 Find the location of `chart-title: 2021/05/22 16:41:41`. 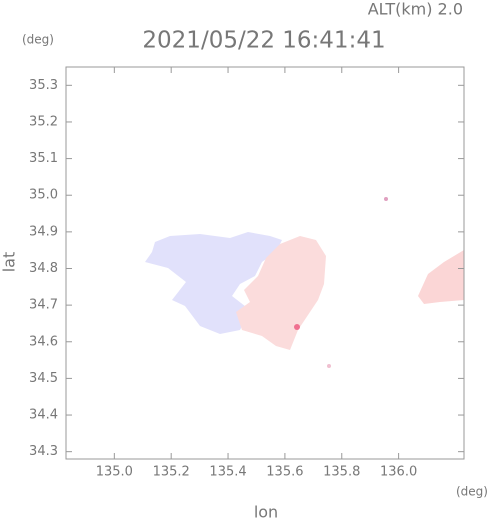

chart-title: 2021/05/22 16:41:41 is located at coordinates (263, 41).